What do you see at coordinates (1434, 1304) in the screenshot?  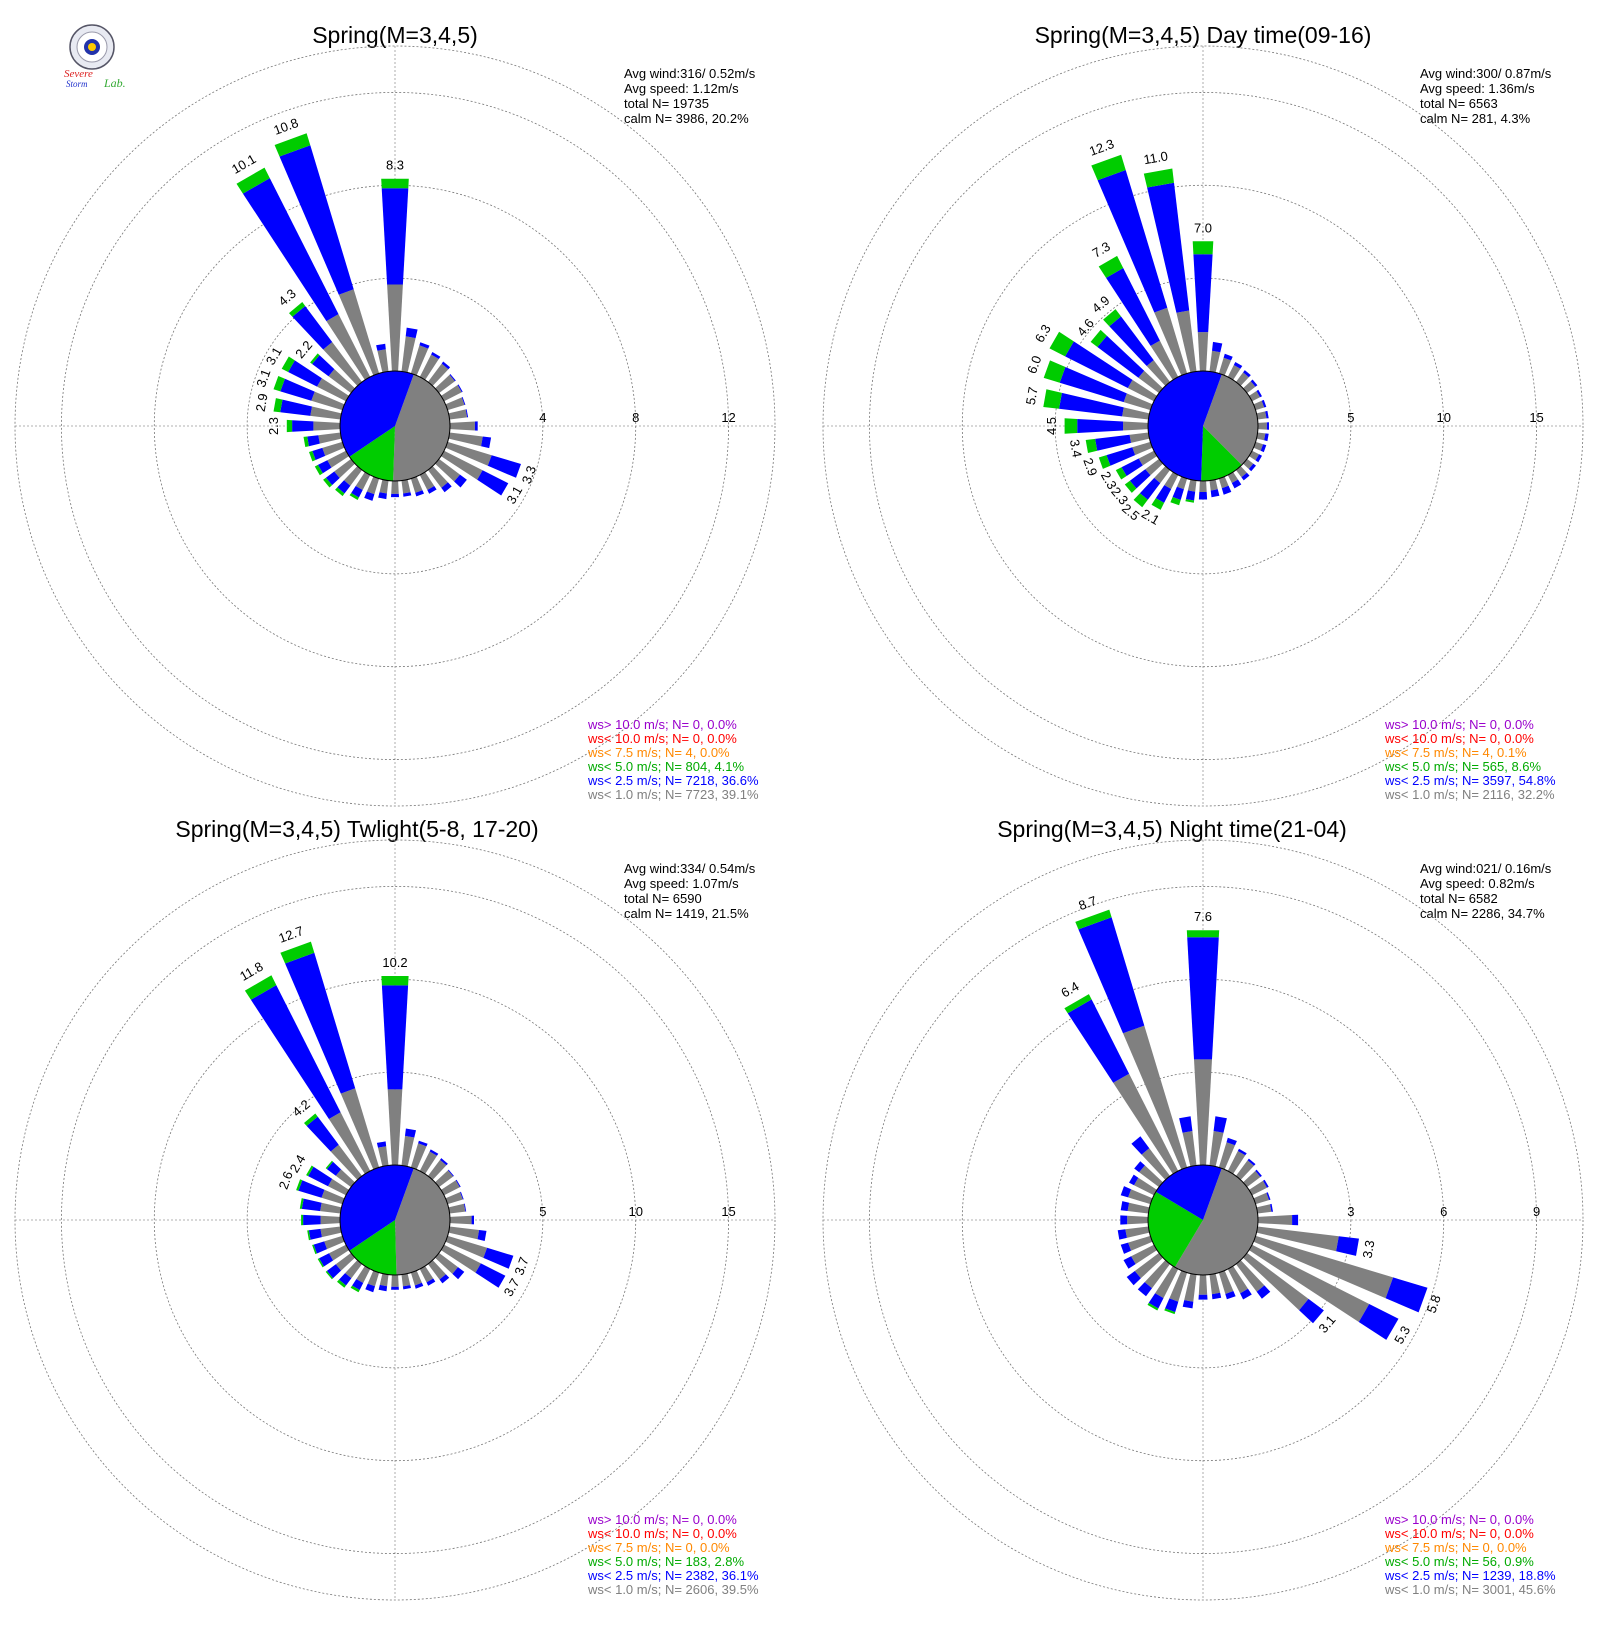 I see `bar-label: 5.8` at bounding box center [1434, 1304].